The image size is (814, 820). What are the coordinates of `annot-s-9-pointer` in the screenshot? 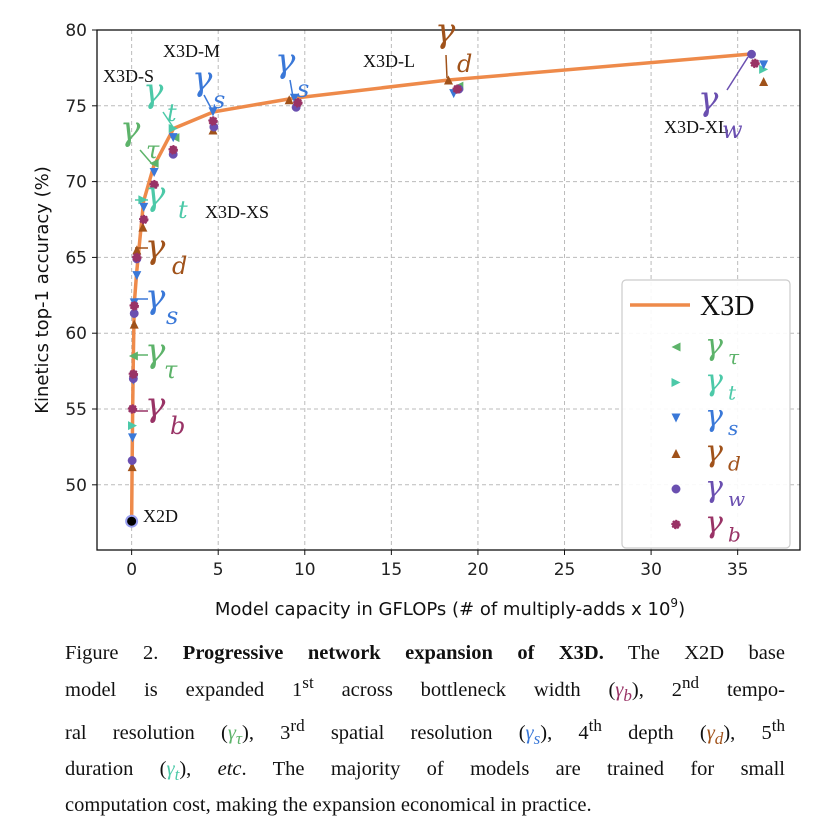 It's located at (291, 88).